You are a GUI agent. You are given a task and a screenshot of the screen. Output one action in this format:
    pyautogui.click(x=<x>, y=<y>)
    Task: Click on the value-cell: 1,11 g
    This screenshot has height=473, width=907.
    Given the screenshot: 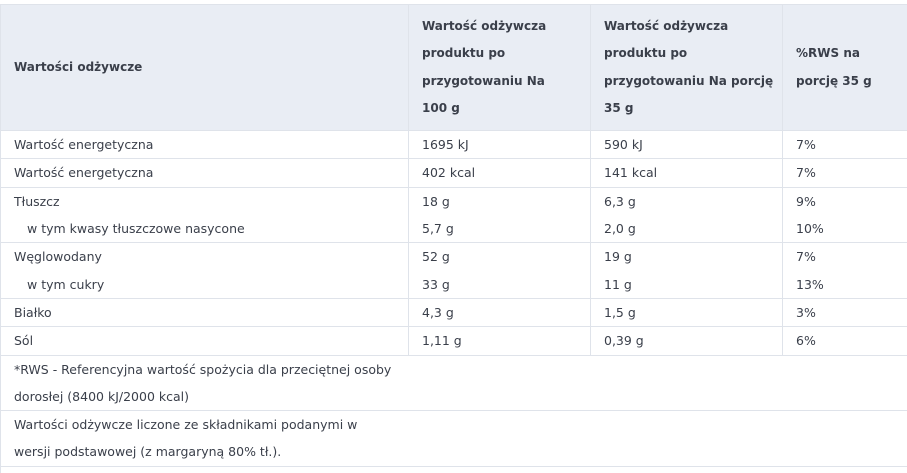 What is the action you would take?
    pyautogui.click(x=499, y=341)
    